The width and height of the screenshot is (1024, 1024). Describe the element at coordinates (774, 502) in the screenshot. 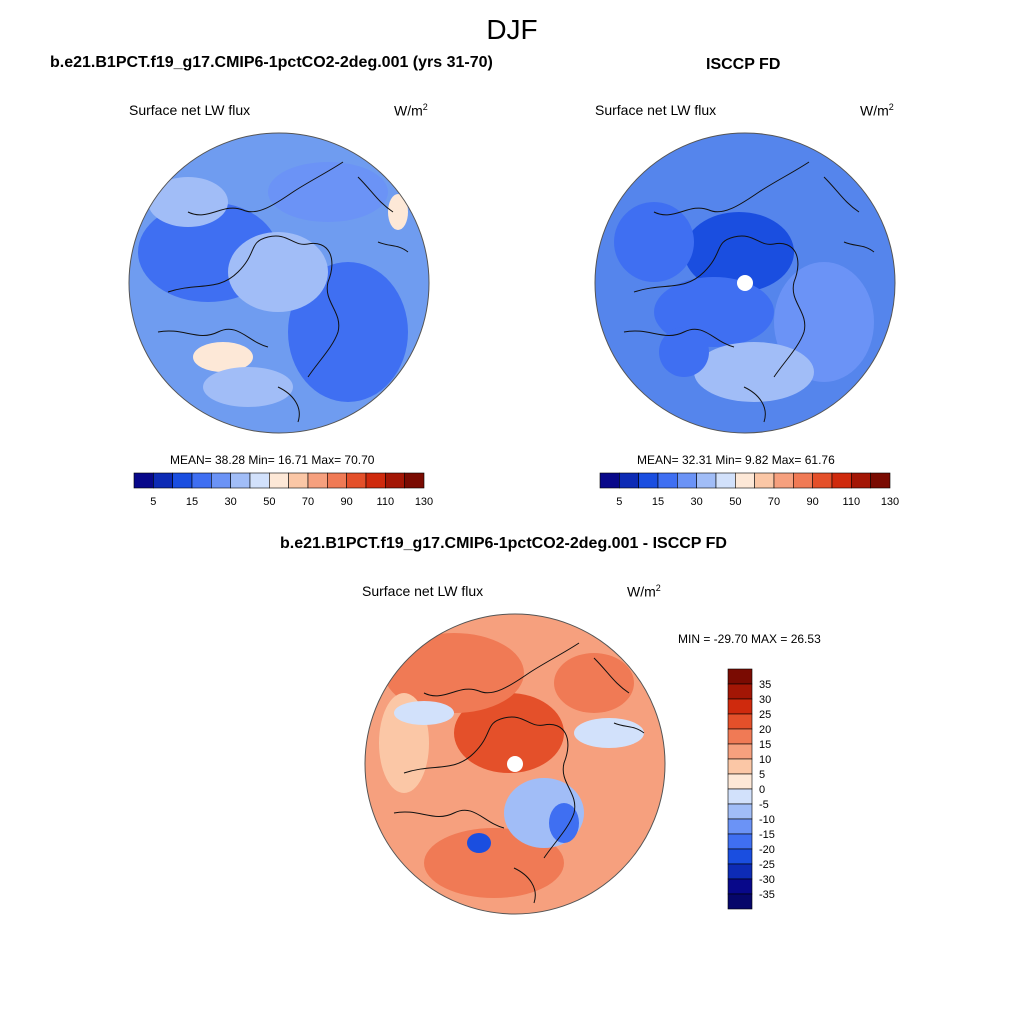

I see `colorbar-tick-label: 70` at that location.